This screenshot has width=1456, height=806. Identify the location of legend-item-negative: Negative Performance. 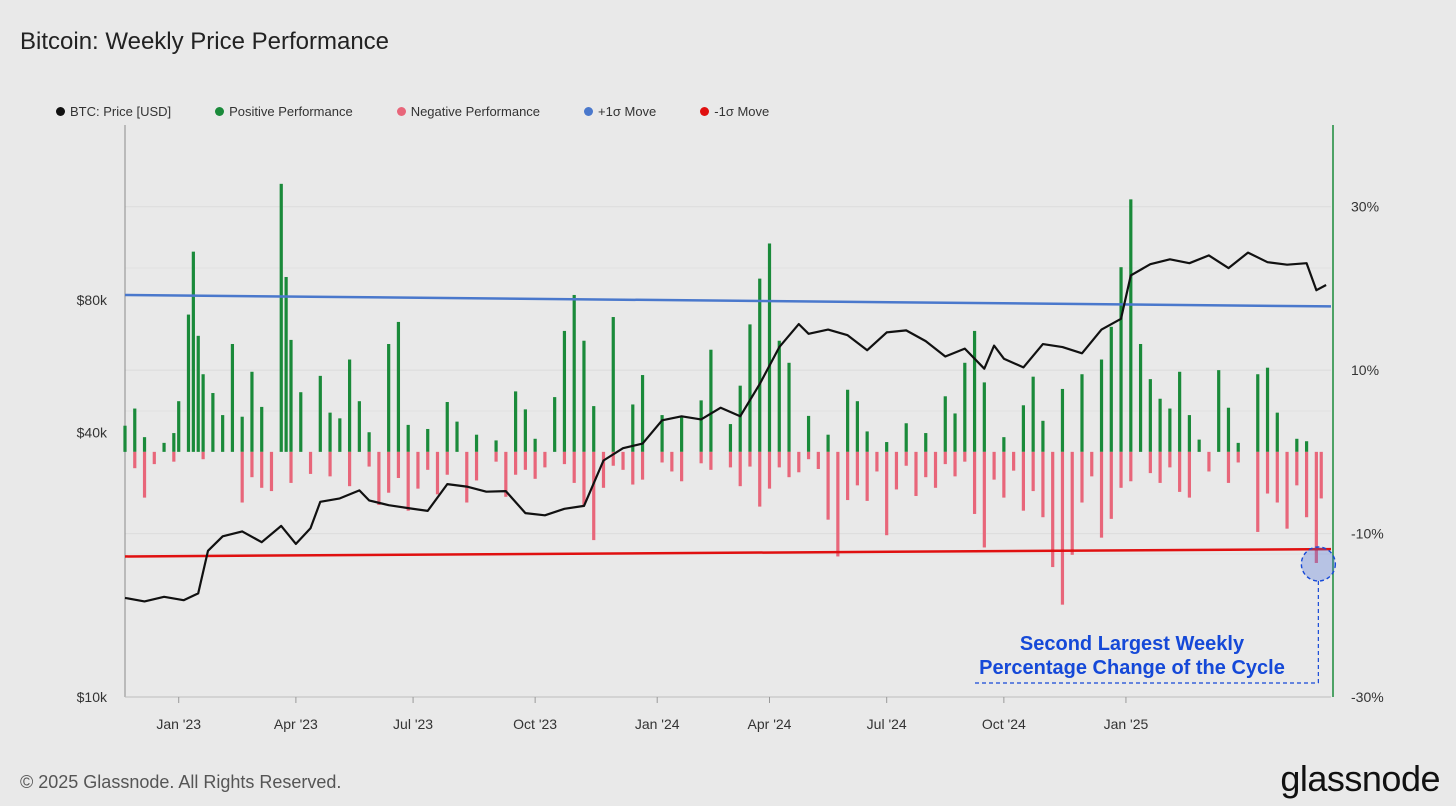
(468, 111).